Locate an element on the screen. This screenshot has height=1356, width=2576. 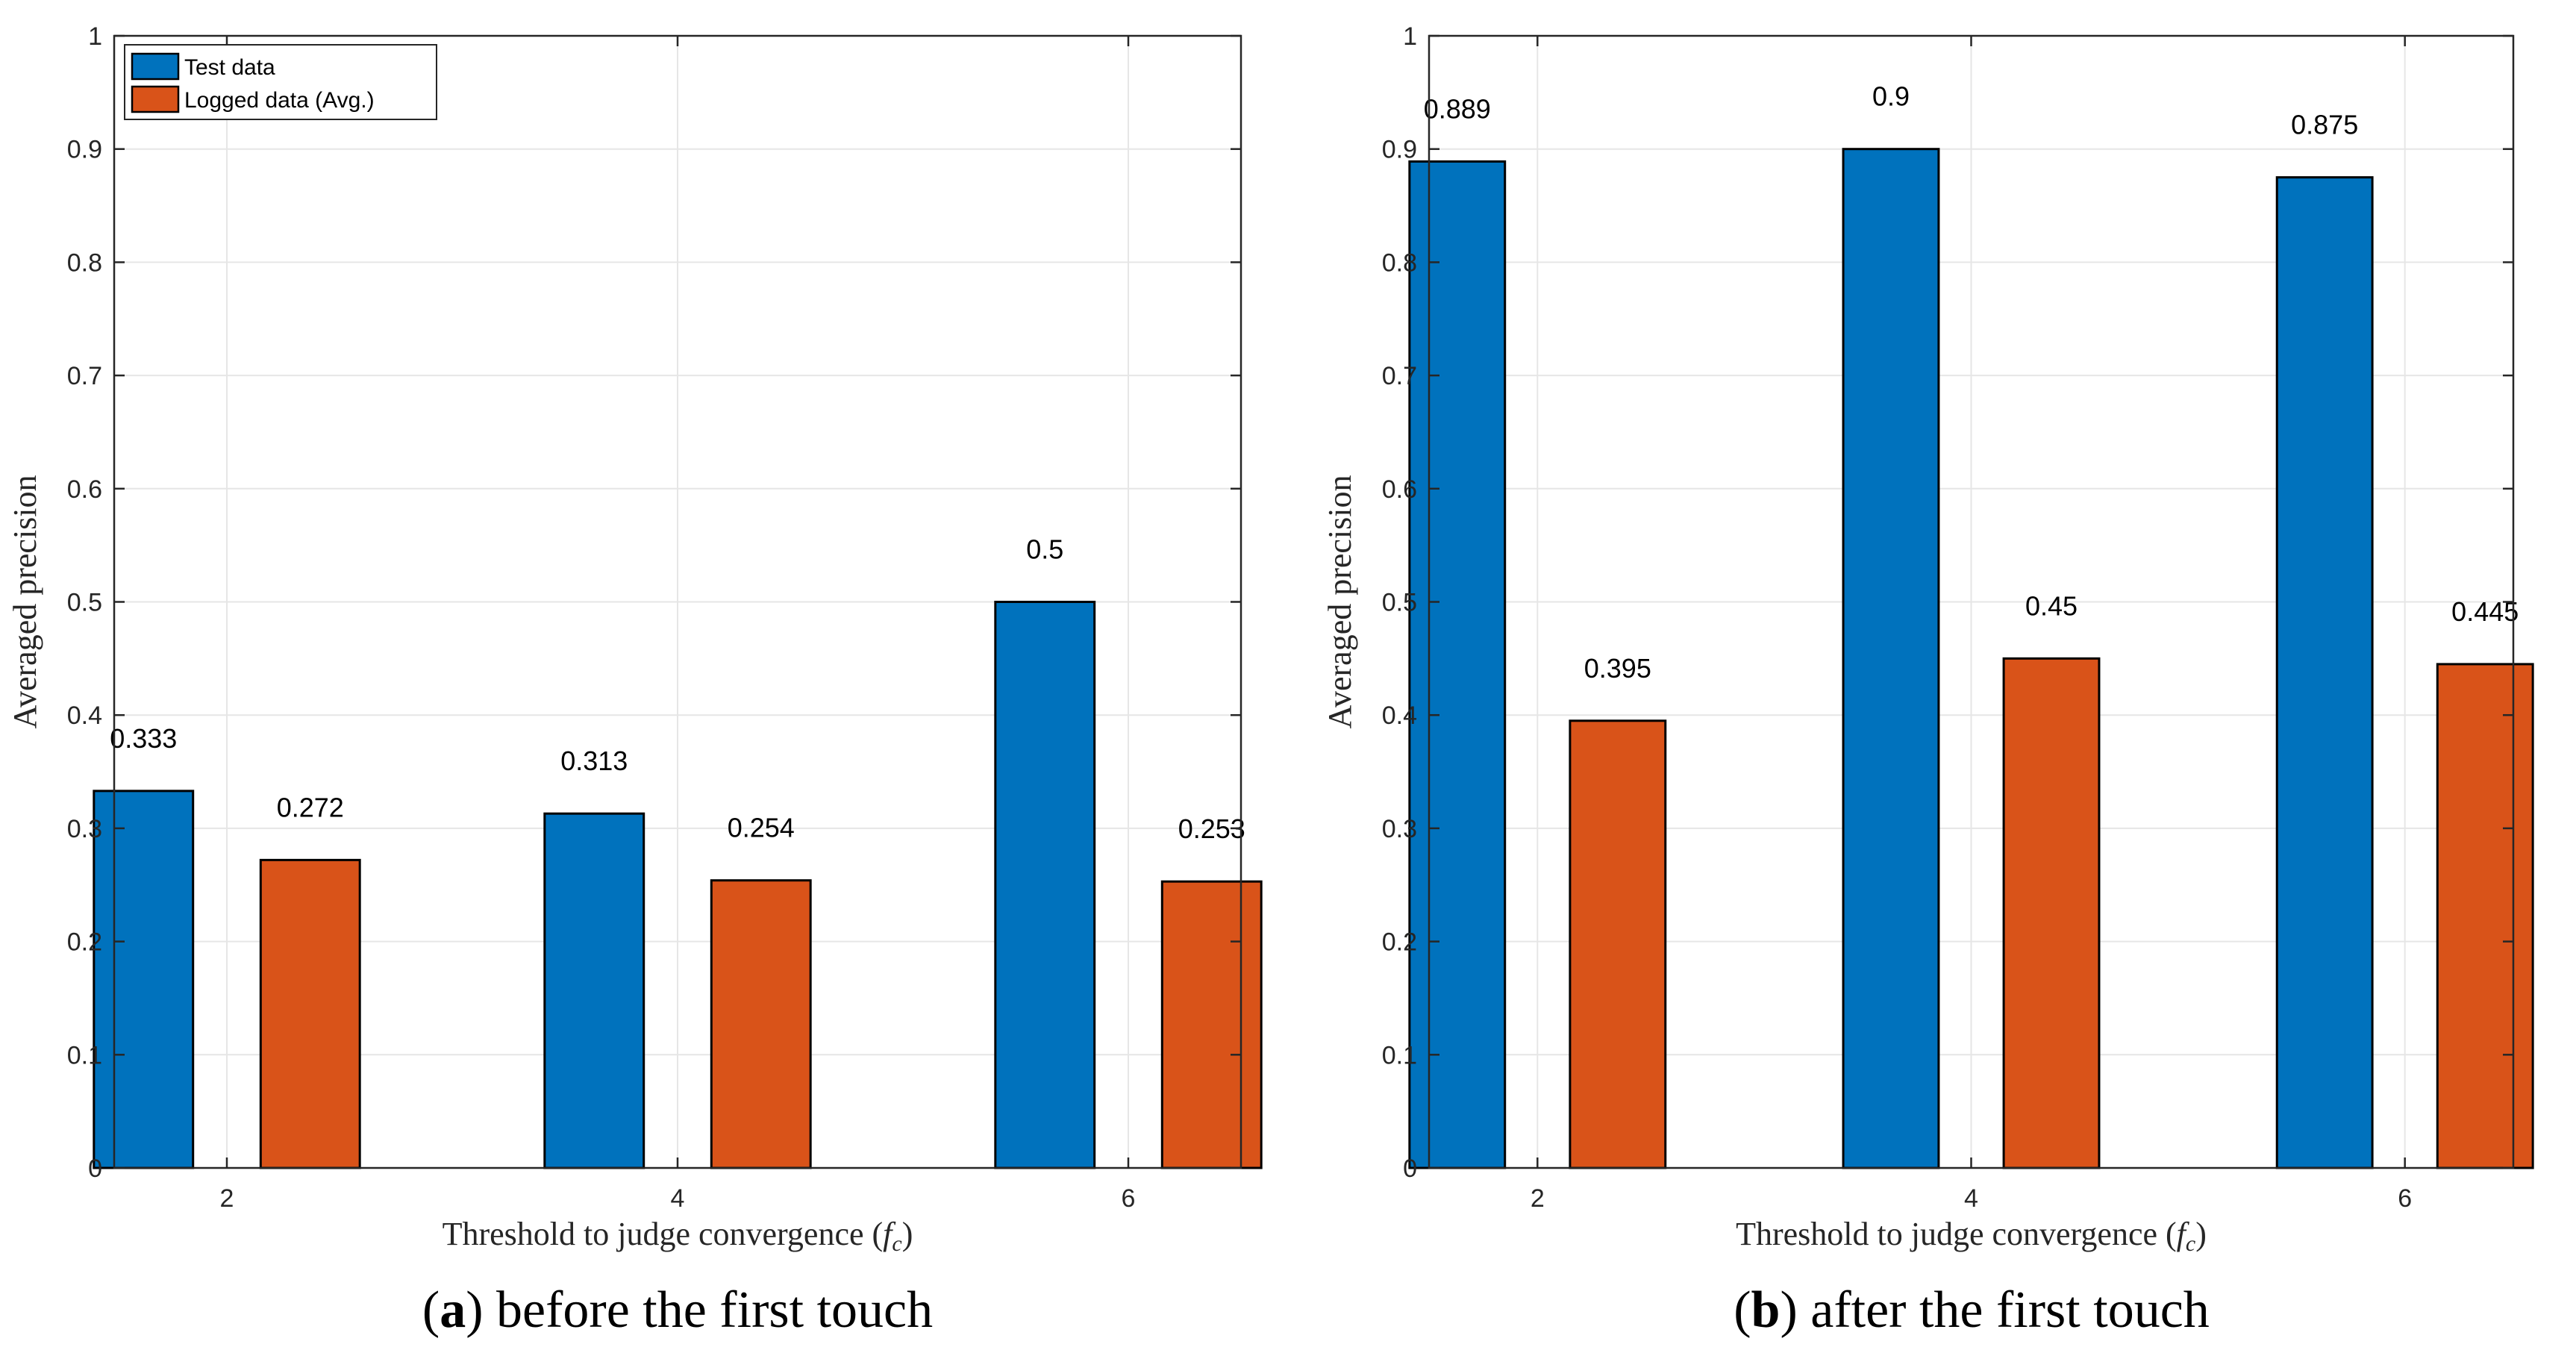
panel-caption: (a) before the first touch is located at coordinates (677, 1310).